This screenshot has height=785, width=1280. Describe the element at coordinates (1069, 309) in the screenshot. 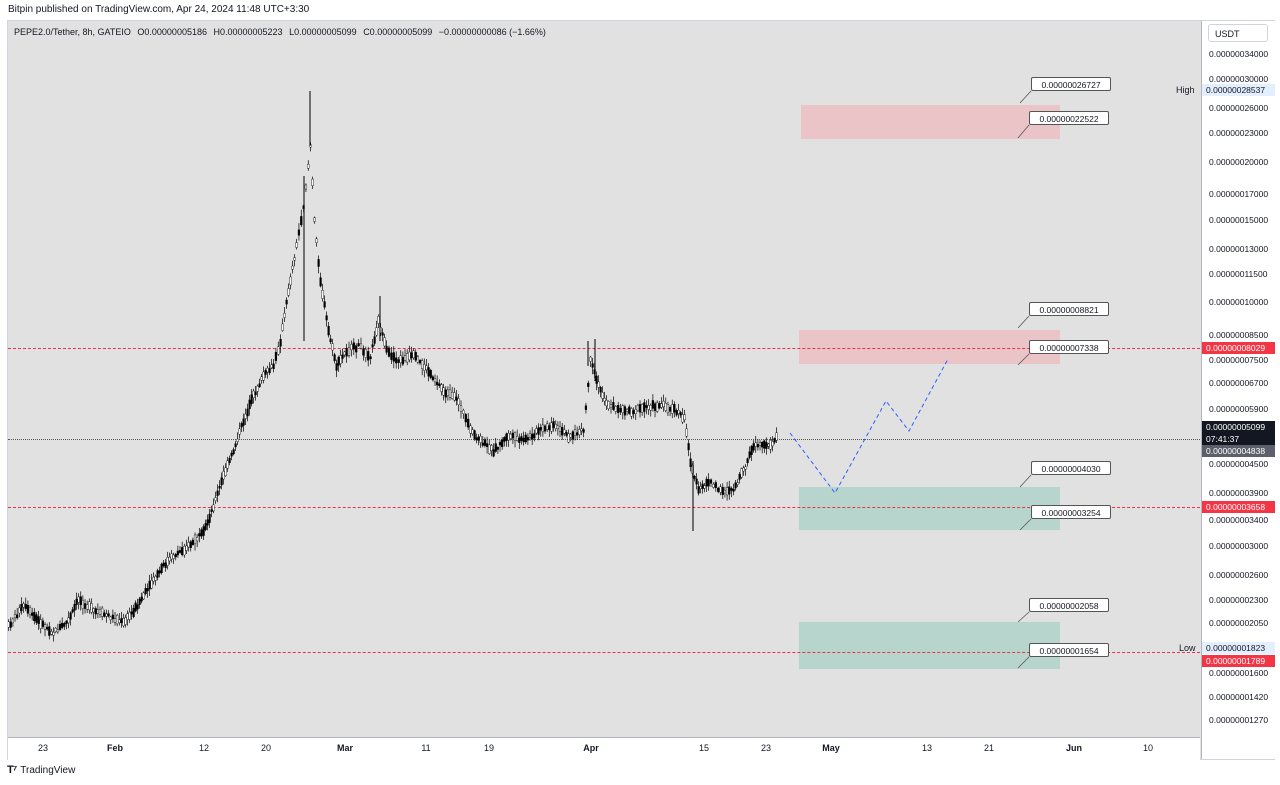

I see `callout-08821: 0.00000008821` at that location.